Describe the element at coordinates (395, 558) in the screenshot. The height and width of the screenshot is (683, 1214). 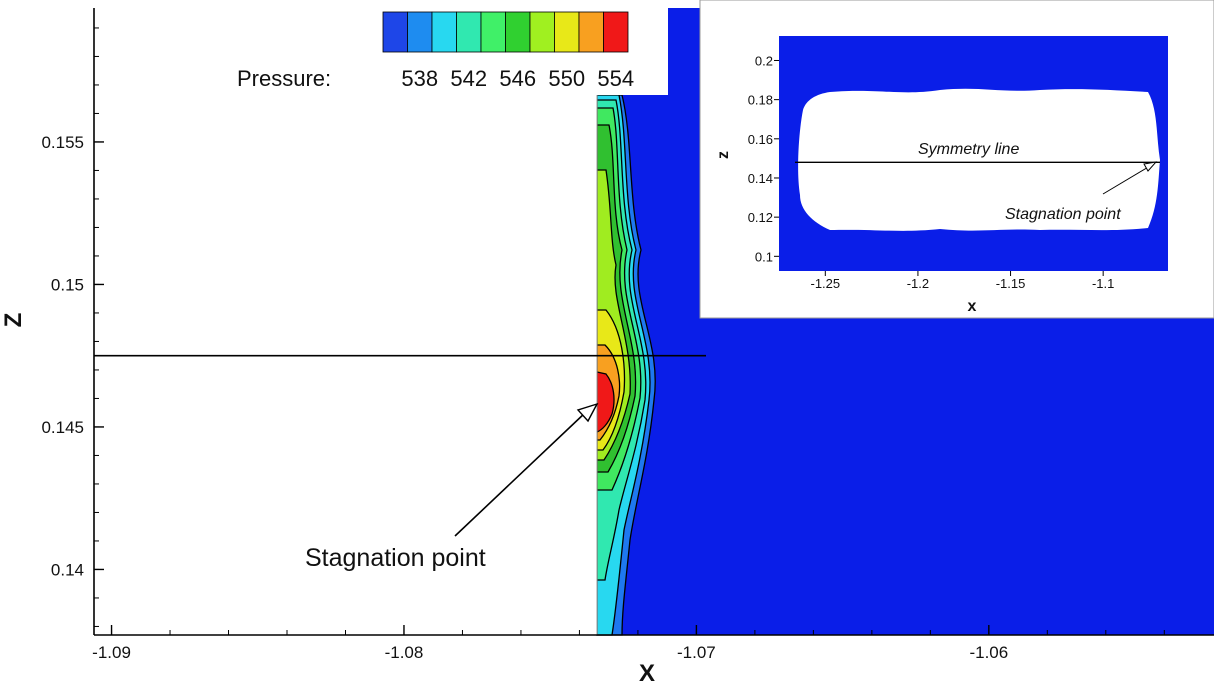
I see `stagnation-point-label: Stagnation point` at that location.